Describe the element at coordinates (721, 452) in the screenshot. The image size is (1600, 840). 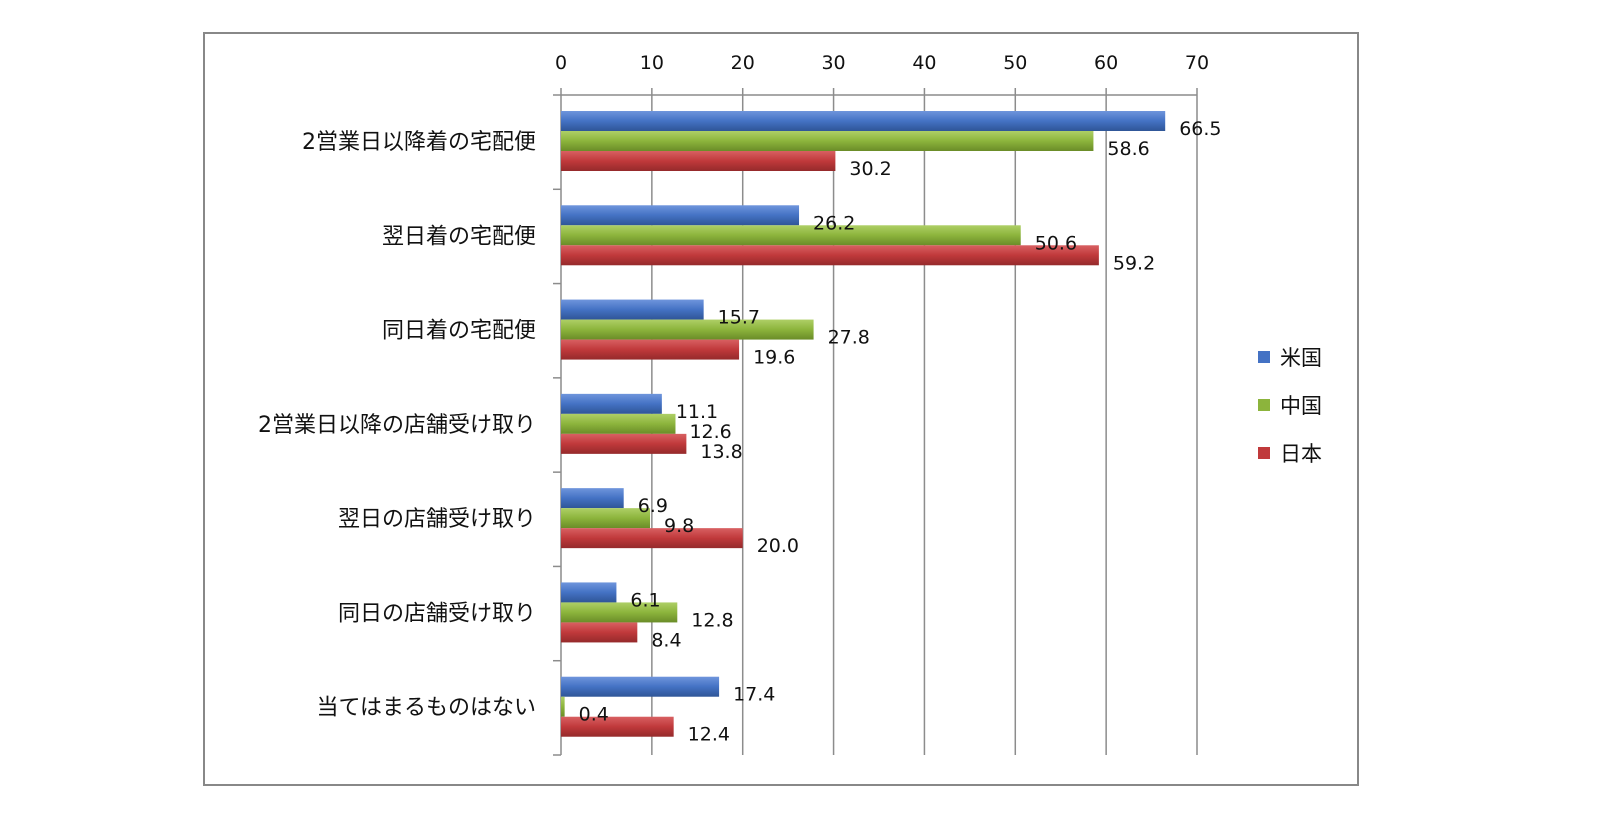
I see `data-label: 13.8` at that location.